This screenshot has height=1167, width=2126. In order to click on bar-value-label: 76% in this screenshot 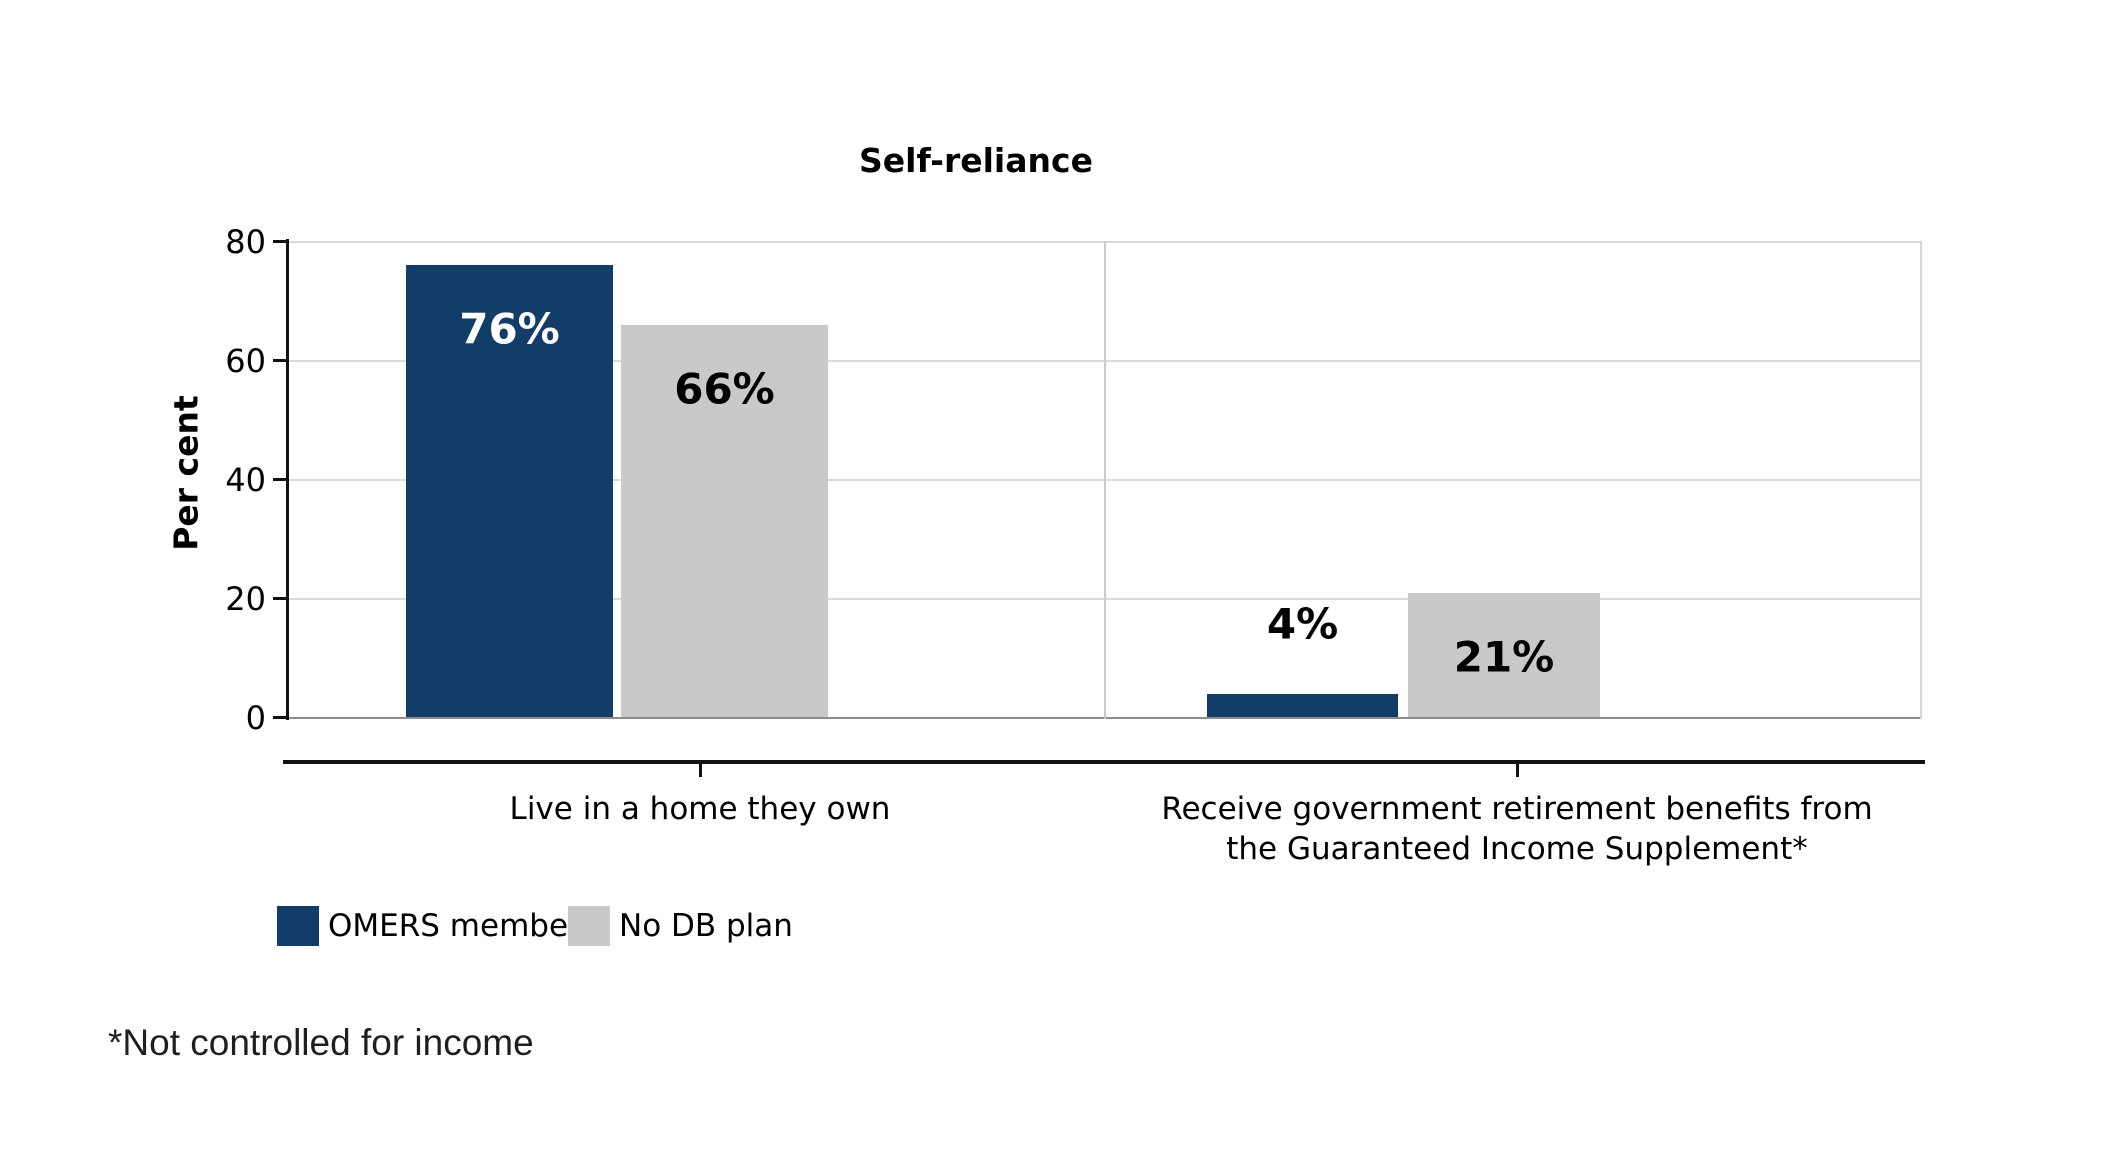, I will do `click(509, 329)`.